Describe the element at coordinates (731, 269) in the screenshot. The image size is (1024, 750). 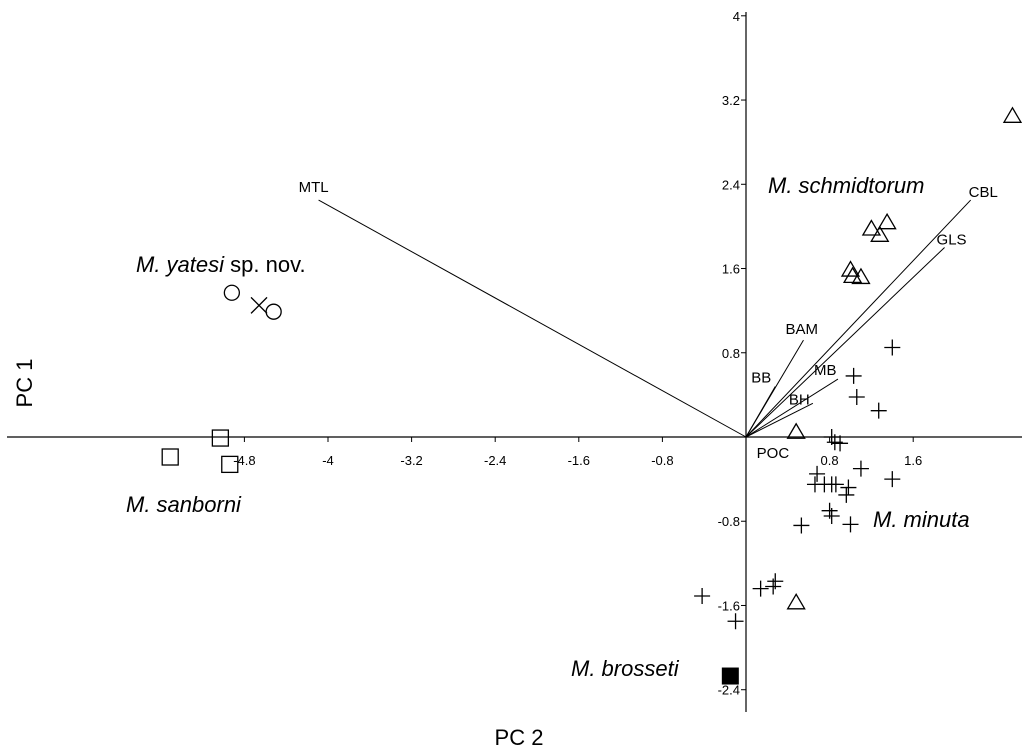
I see `y-tick-label: 1.6` at that location.